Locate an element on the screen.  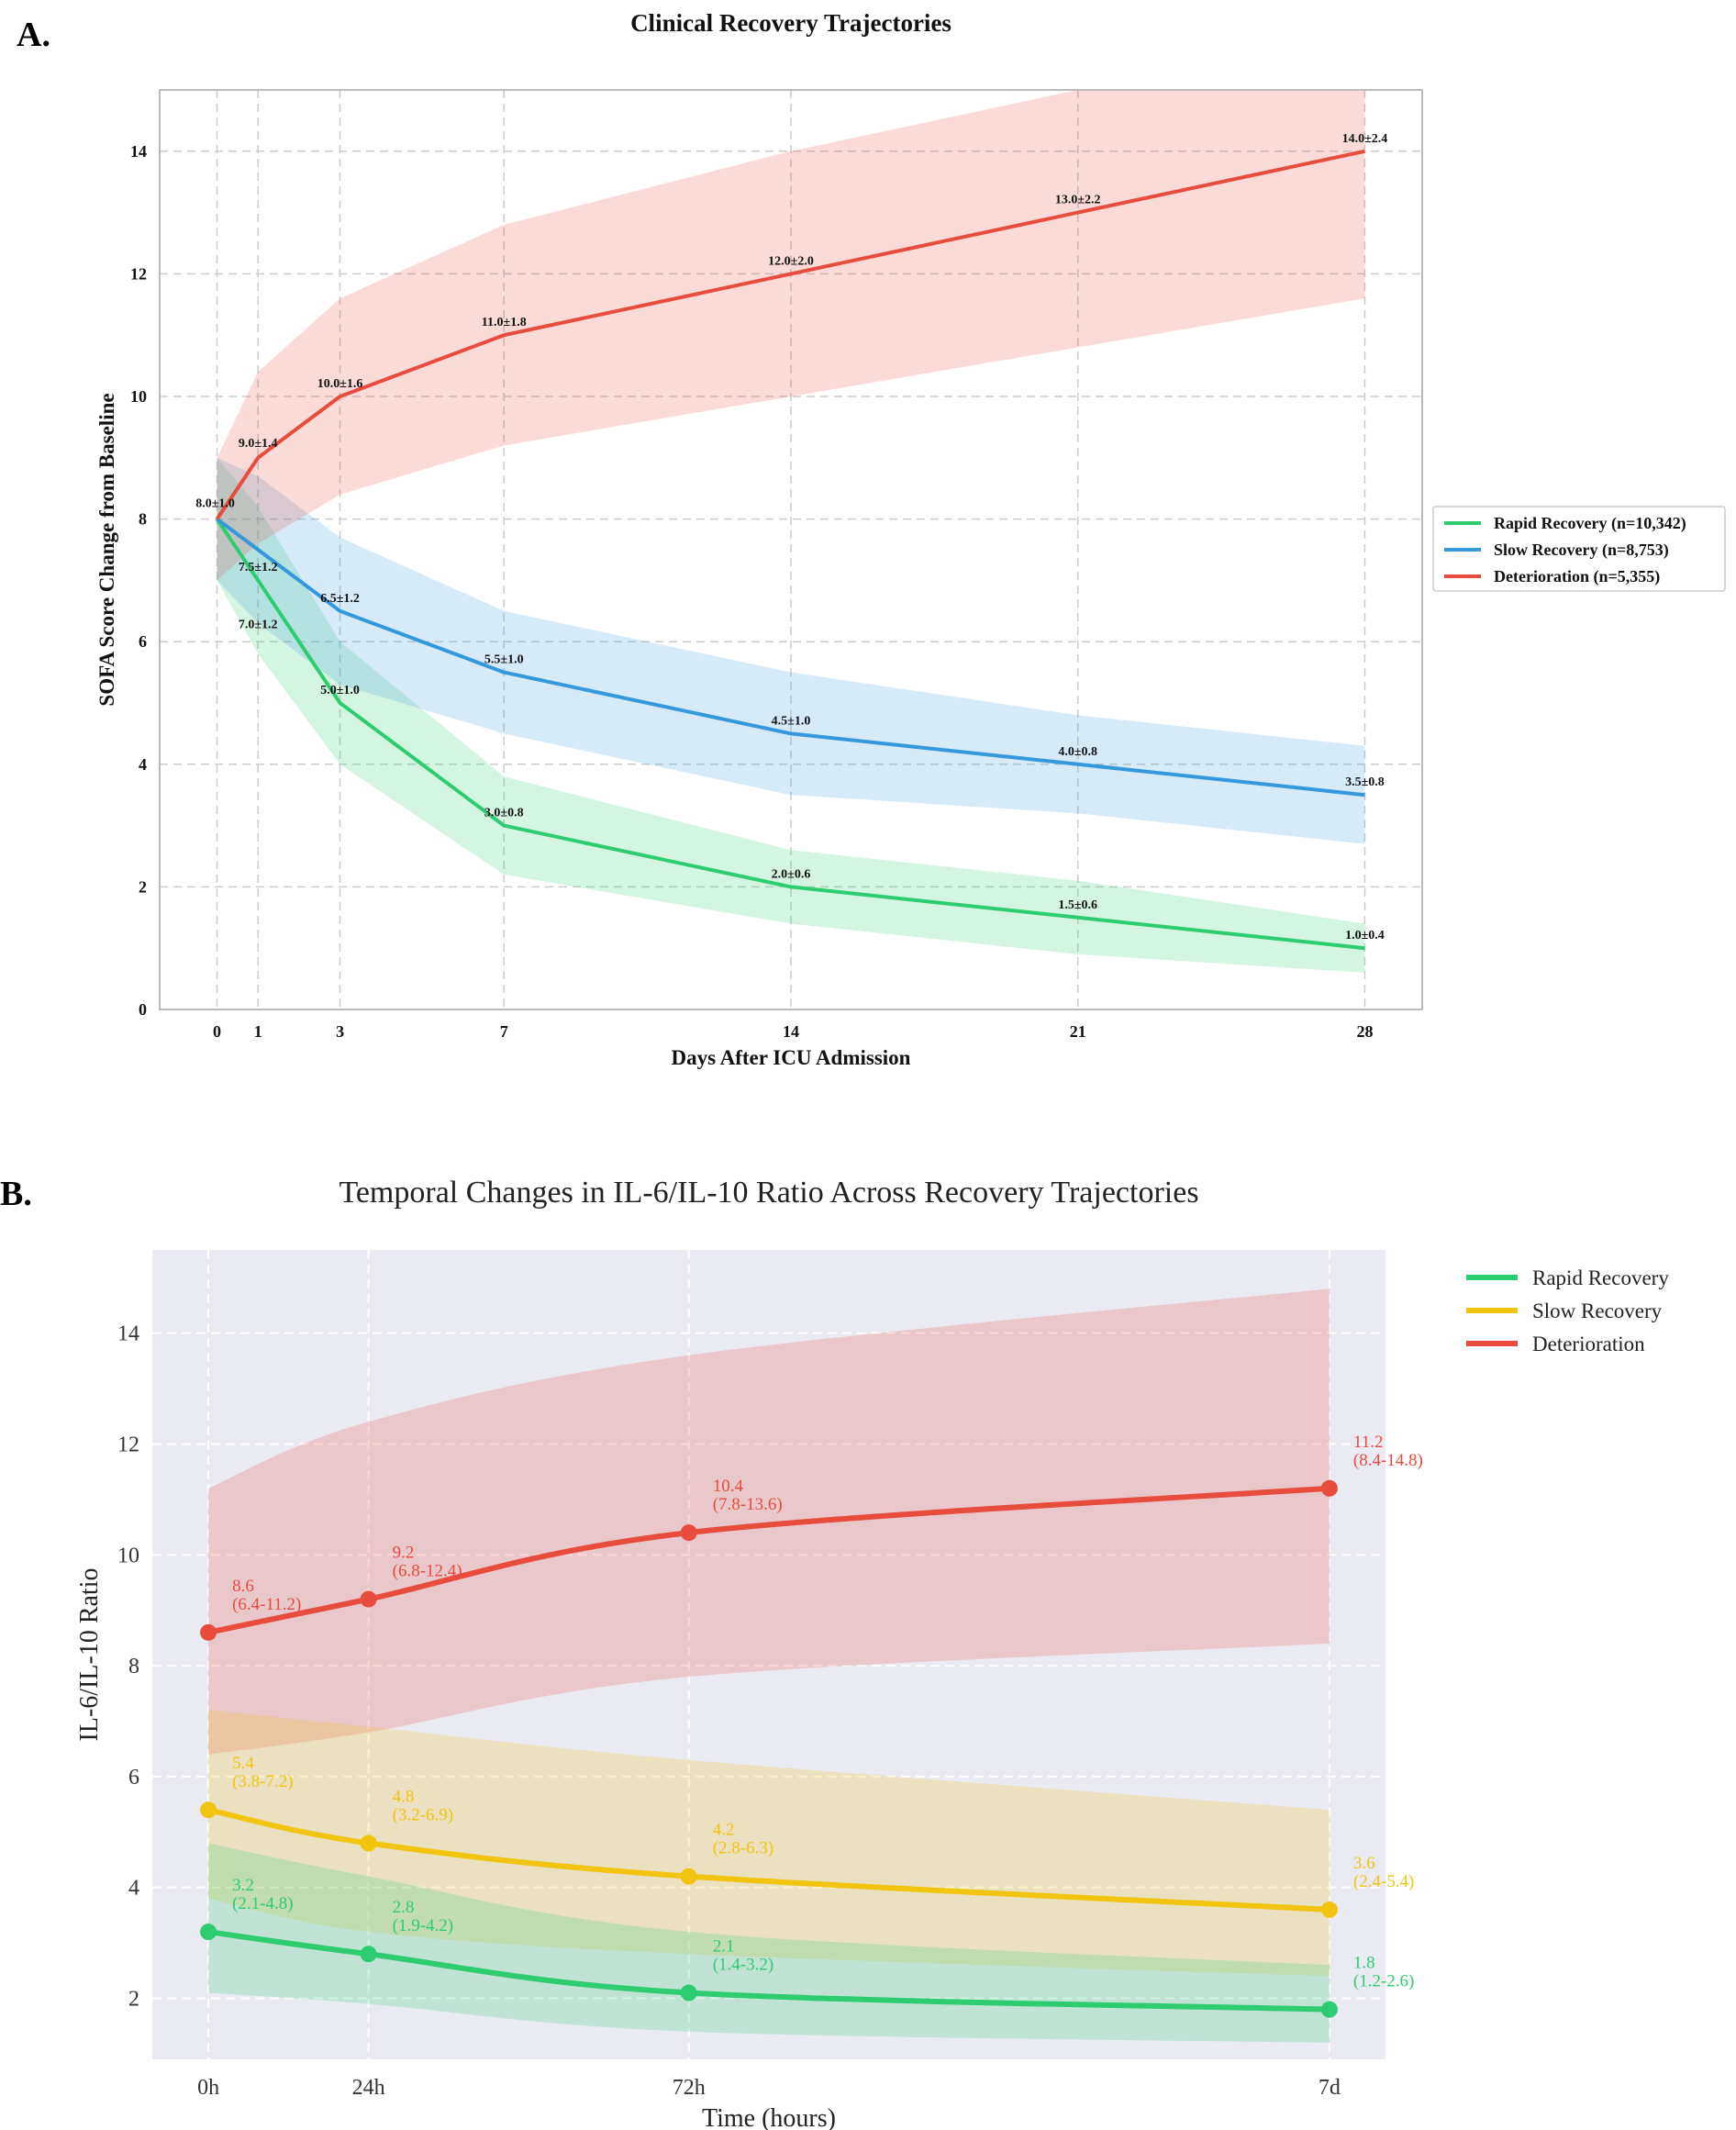
data-label-value: 10.4 is located at coordinates (728, 1486).